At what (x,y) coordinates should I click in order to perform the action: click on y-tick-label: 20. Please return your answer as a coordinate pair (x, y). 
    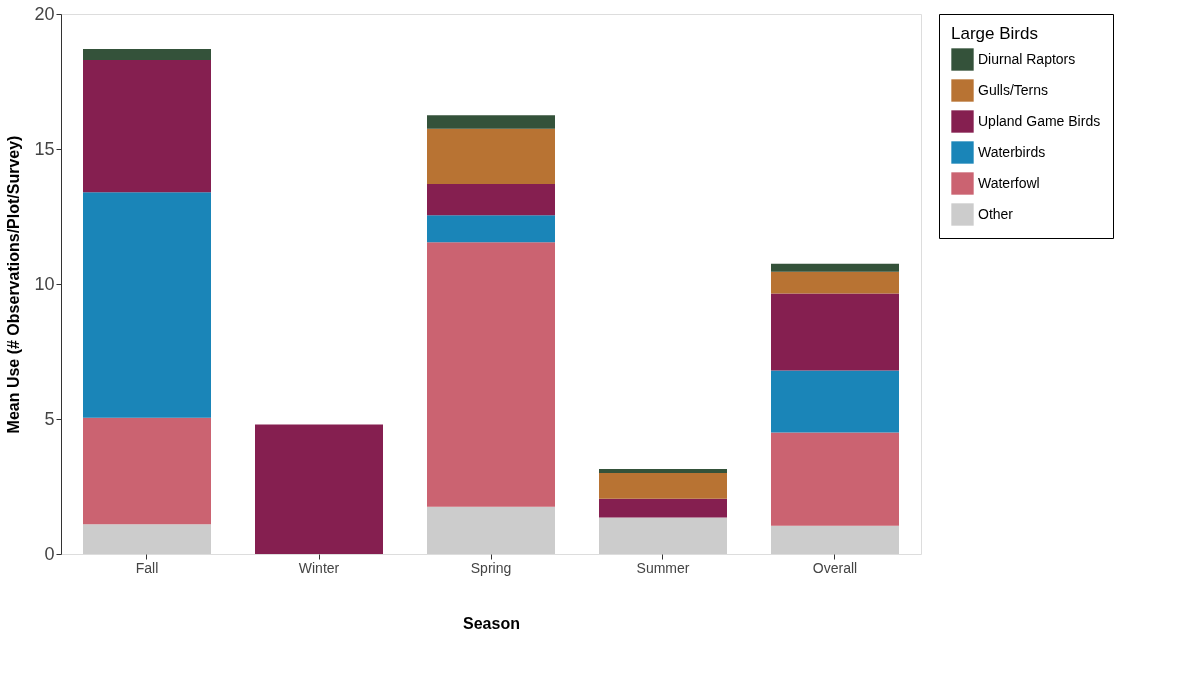
    Looking at the image, I should click on (44, 13).